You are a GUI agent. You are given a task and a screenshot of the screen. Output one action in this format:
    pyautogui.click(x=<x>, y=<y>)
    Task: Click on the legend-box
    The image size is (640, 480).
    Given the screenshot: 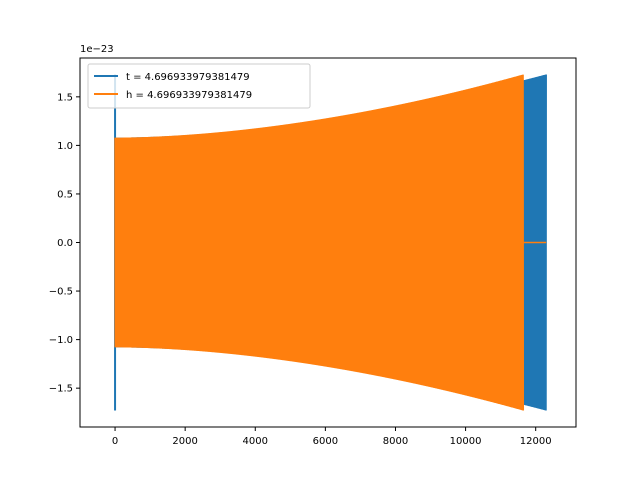 What is the action you would take?
    pyautogui.click(x=199, y=86)
    